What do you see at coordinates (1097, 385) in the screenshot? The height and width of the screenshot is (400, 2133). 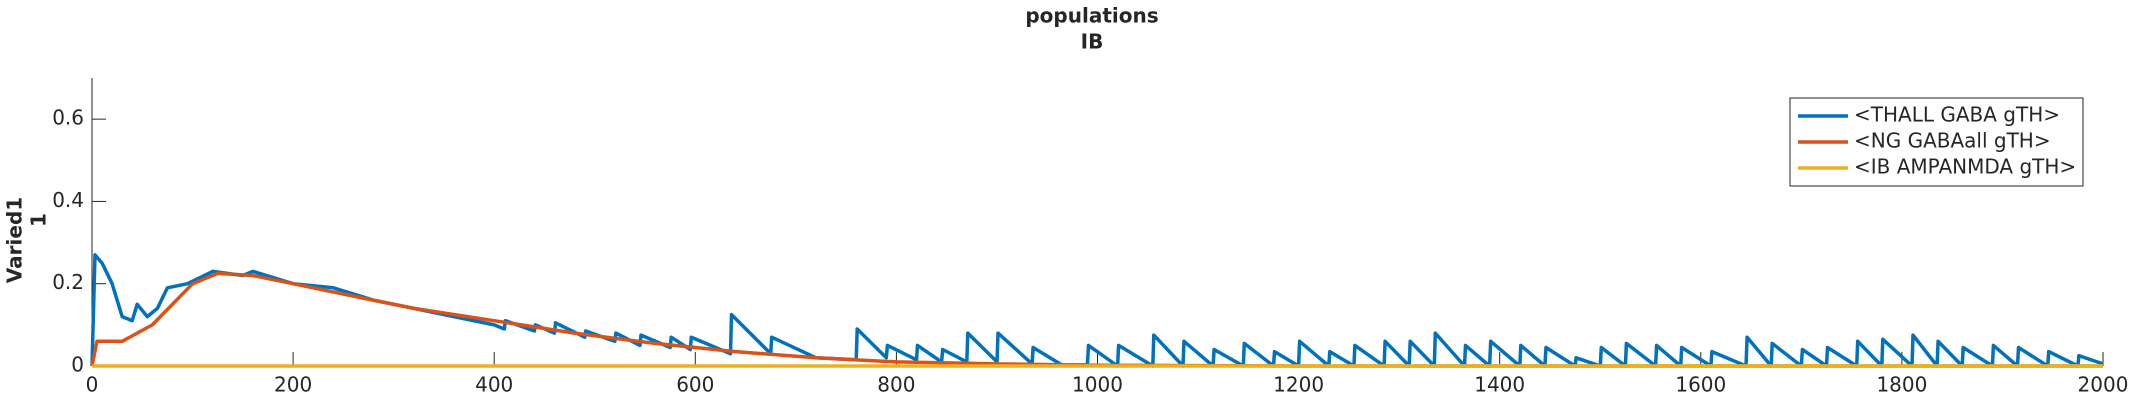 I see `x-tick-label: 1000` at bounding box center [1097, 385].